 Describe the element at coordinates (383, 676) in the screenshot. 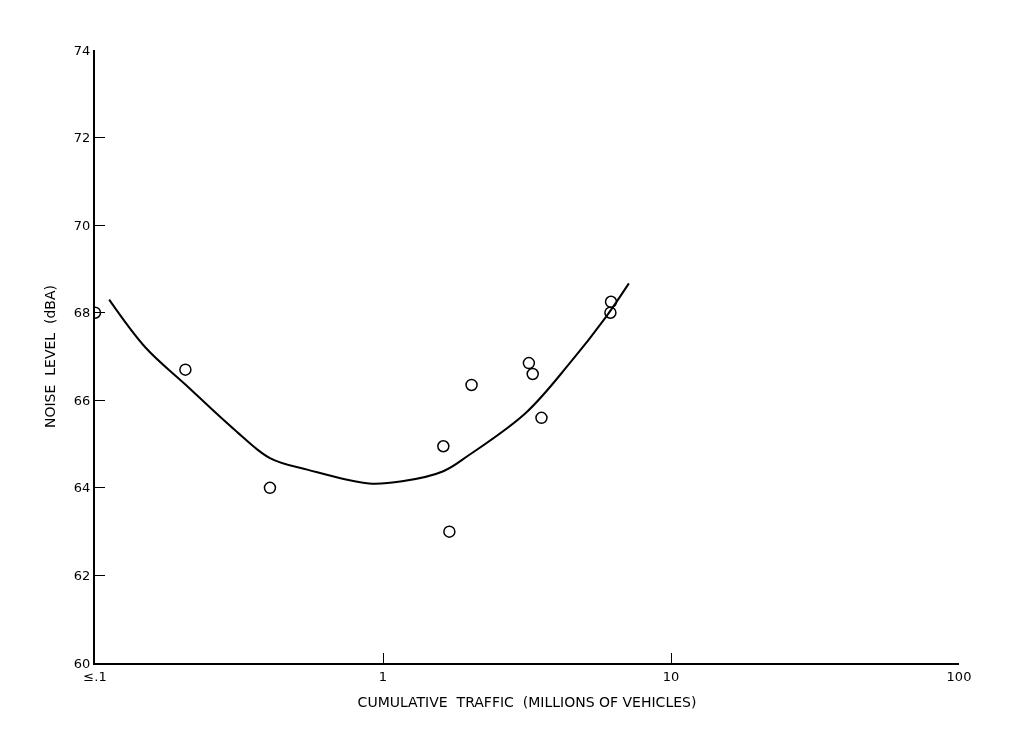

I see `x-tick-label: 1` at that location.